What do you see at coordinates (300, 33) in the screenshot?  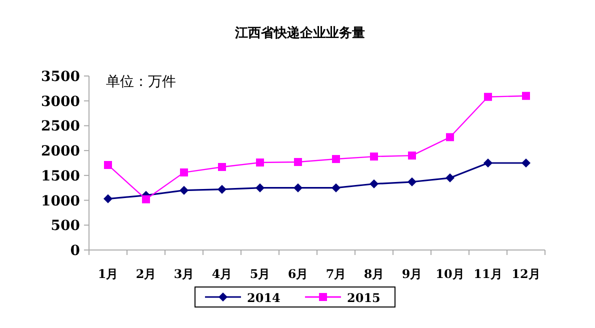 I see `title: 江西省快递企业业务量` at bounding box center [300, 33].